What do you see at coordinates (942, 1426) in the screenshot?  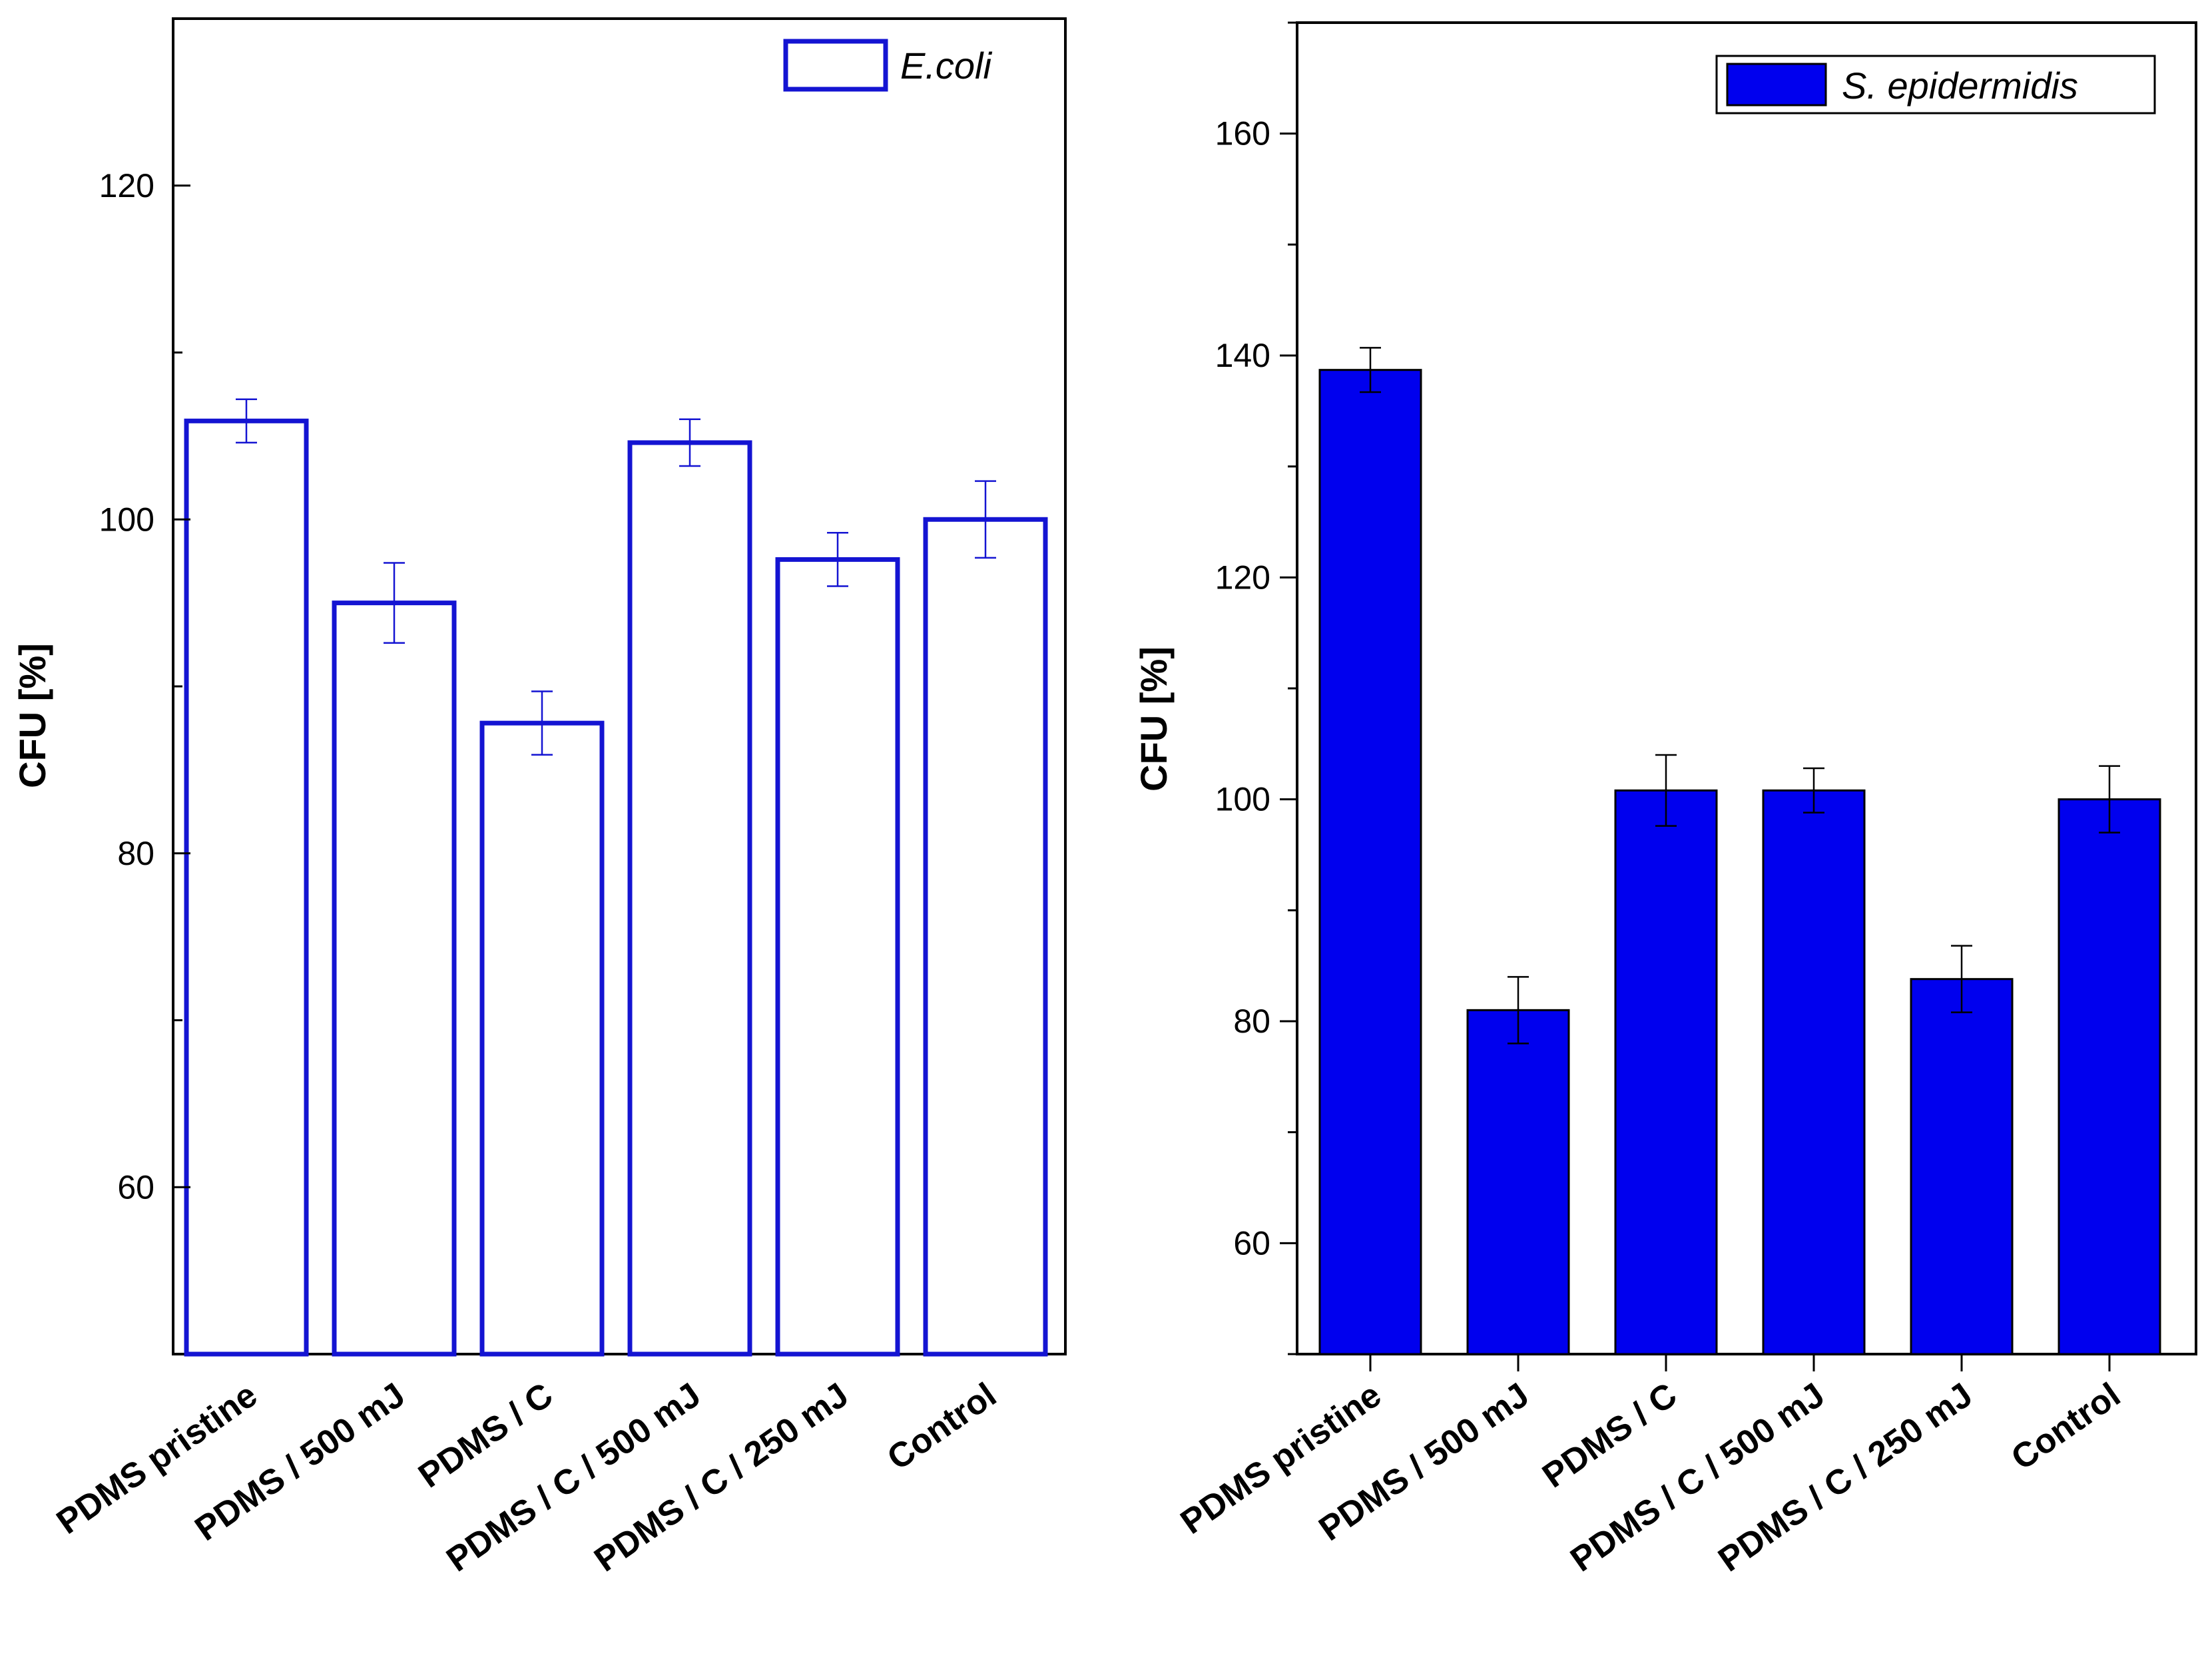 I see `ecoli-x-tick-label-5: Control` at bounding box center [942, 1426].